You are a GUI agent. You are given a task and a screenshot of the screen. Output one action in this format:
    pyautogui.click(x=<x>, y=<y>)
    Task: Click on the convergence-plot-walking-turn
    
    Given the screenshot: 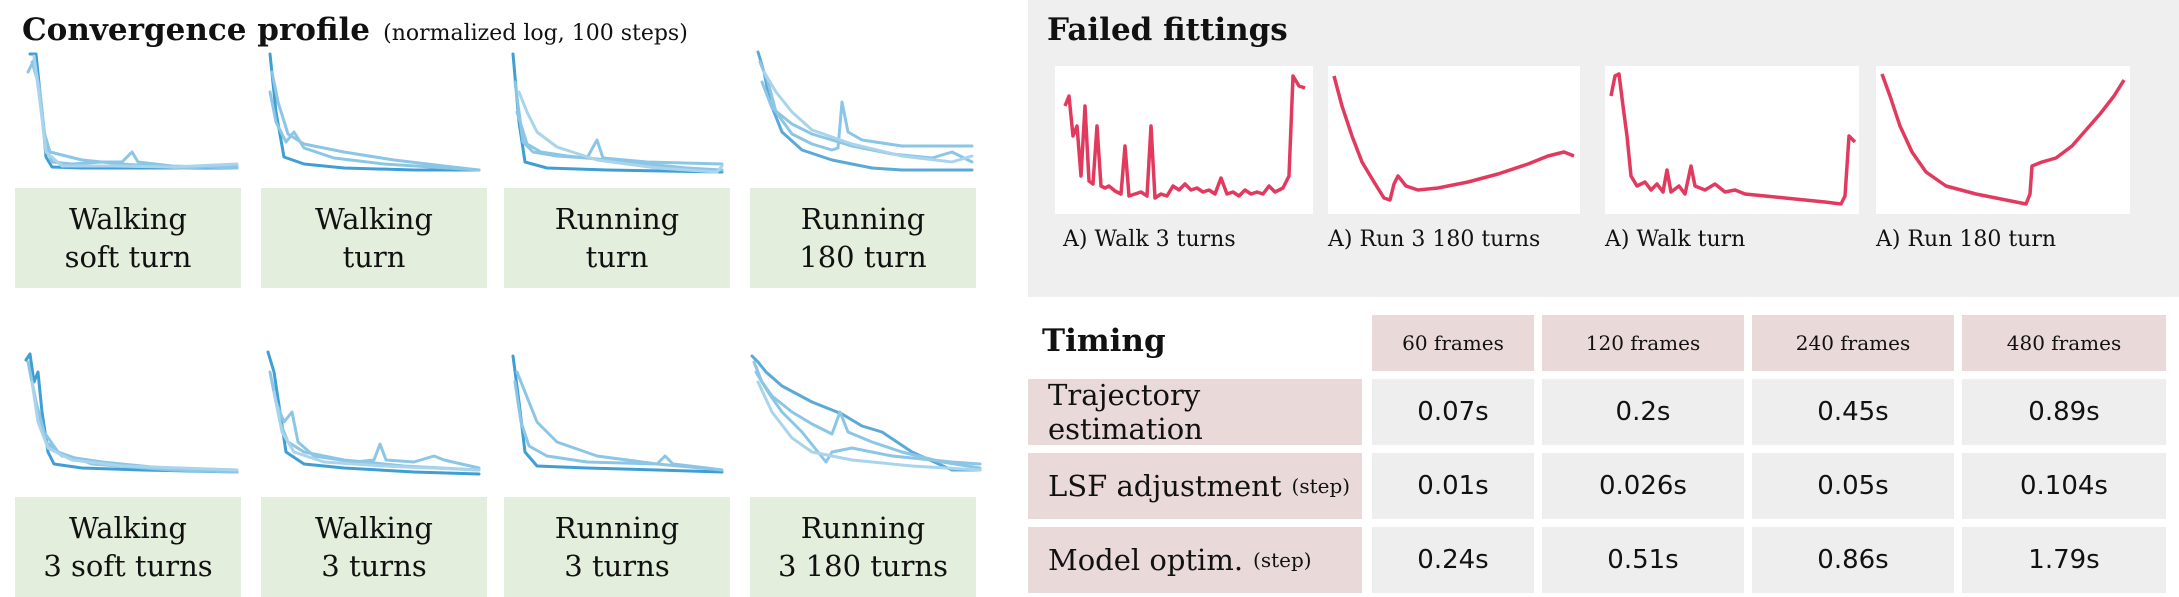 What is the action you would take?
    pyautogui.click(x=374, y=117)
    